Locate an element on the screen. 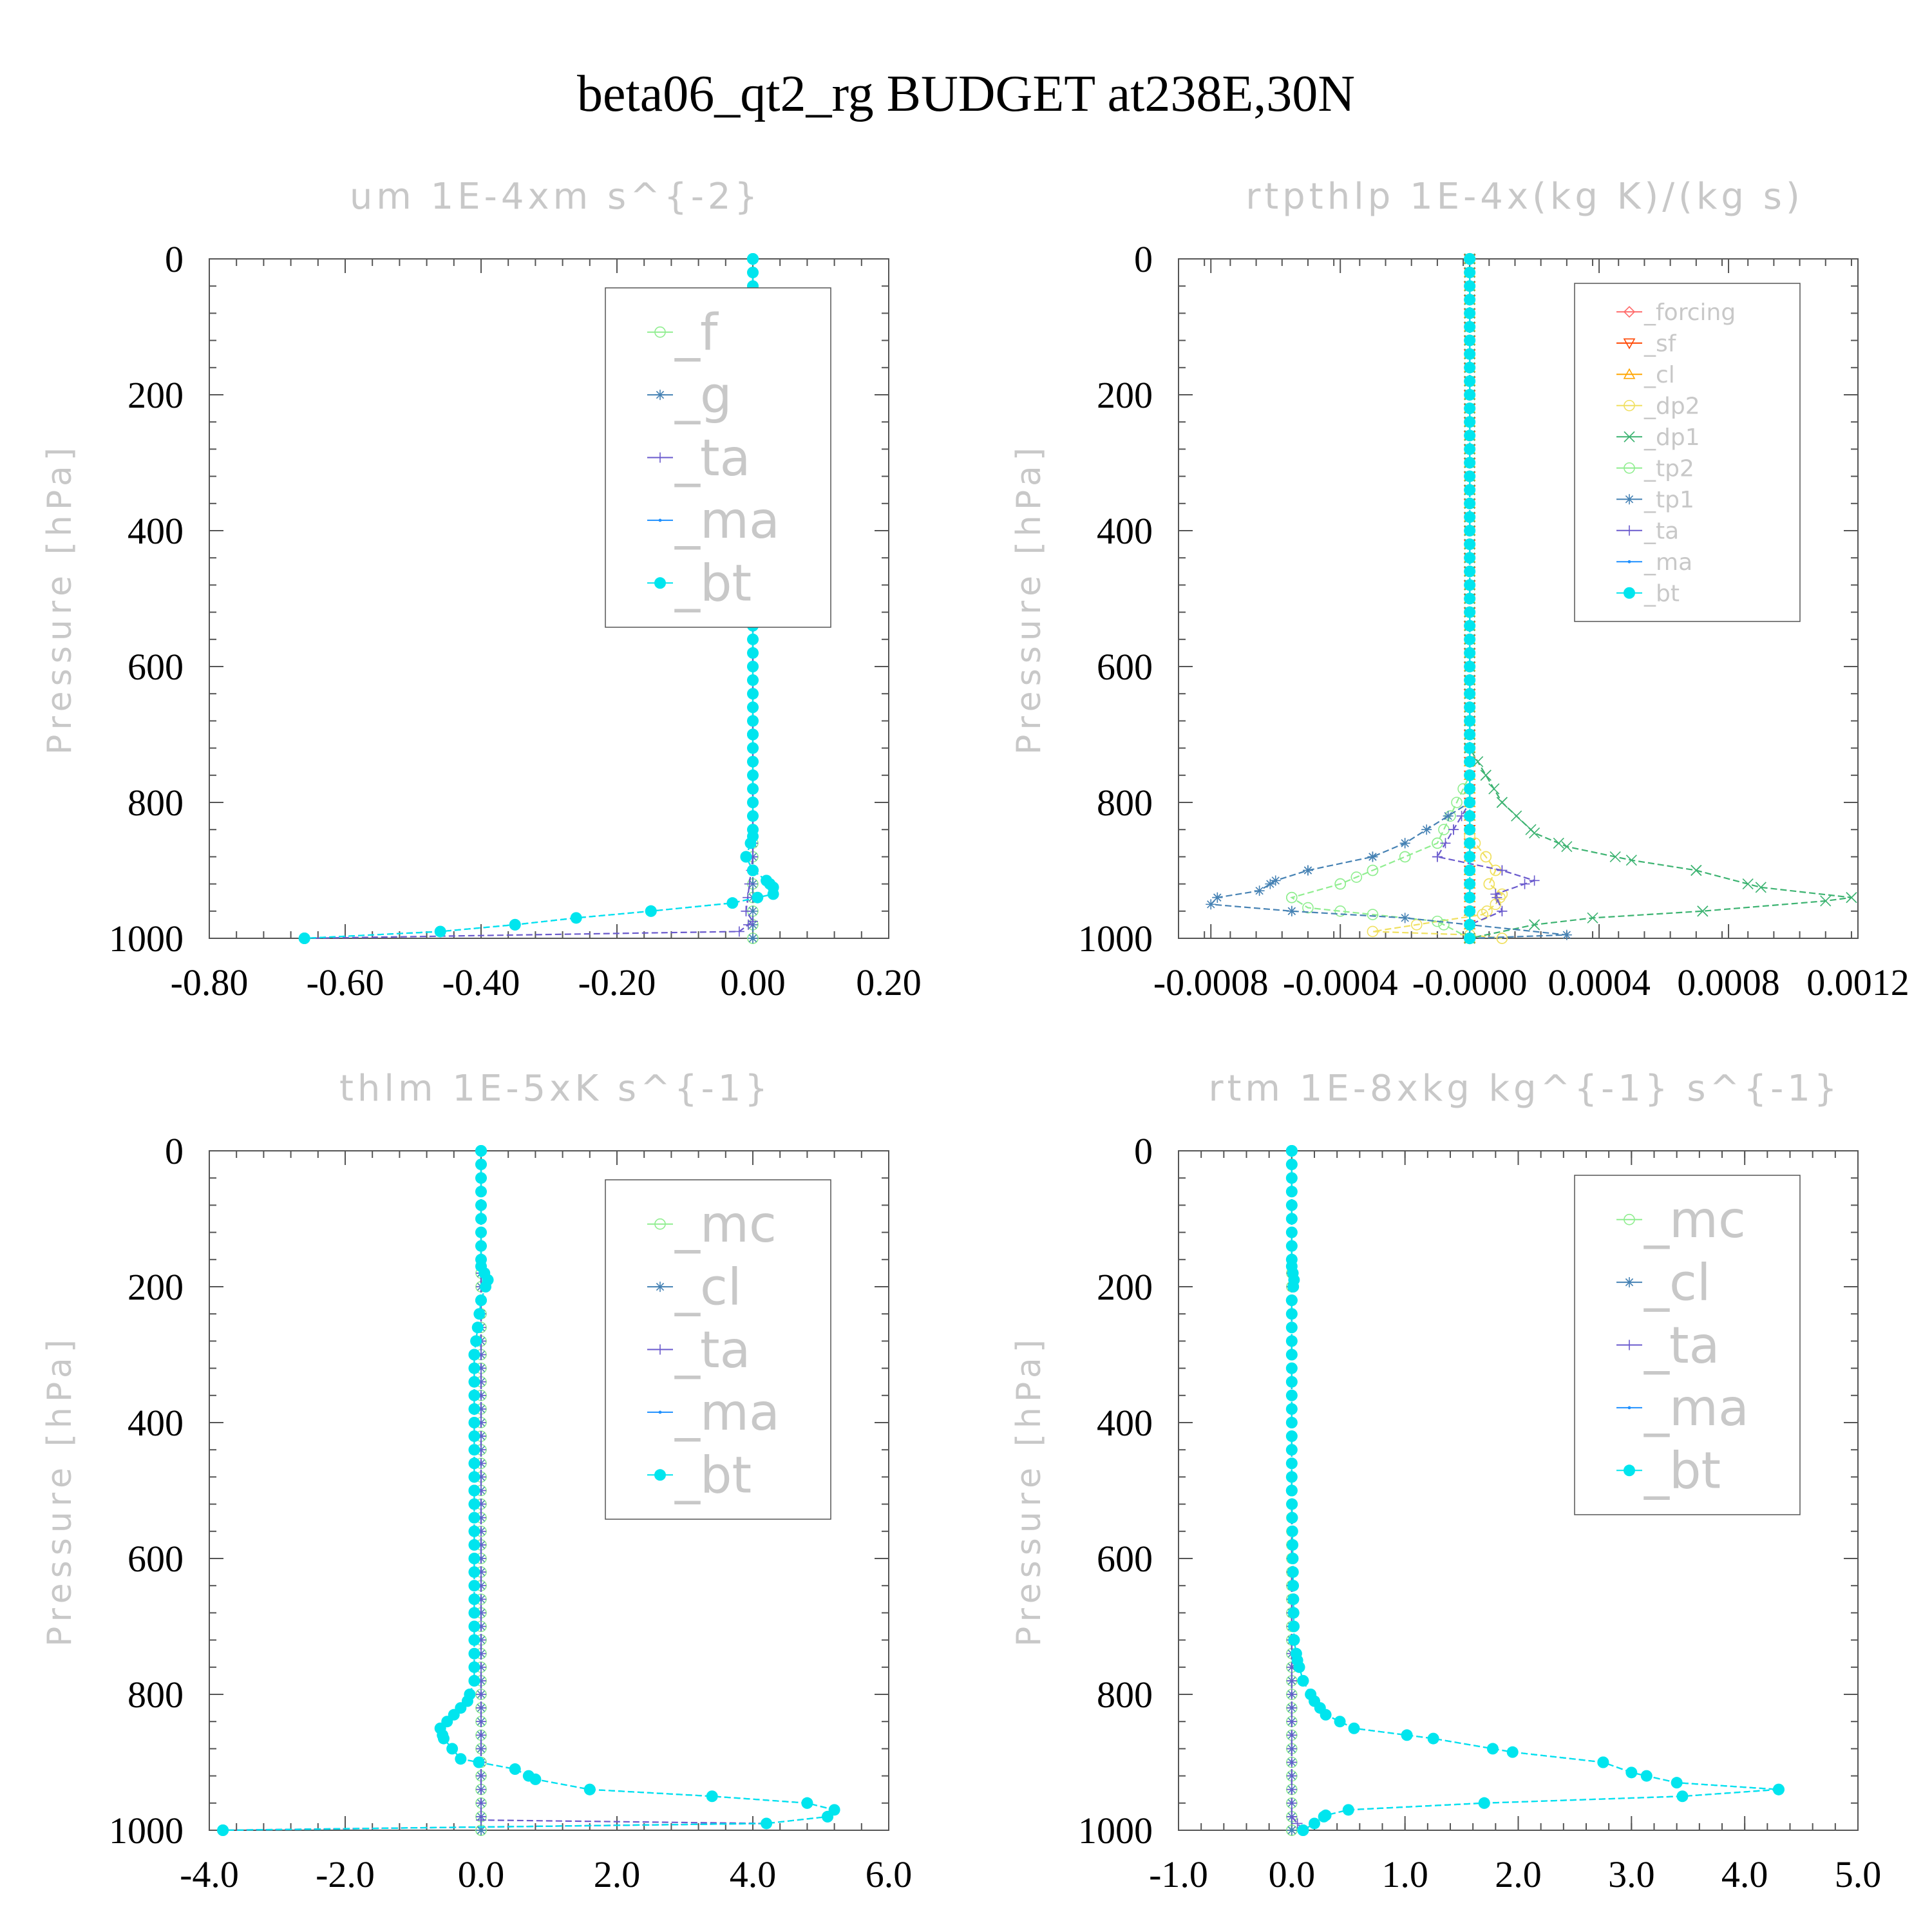  y-axis-label: Pressure [hPa] is located at coordinates (1029, 598).